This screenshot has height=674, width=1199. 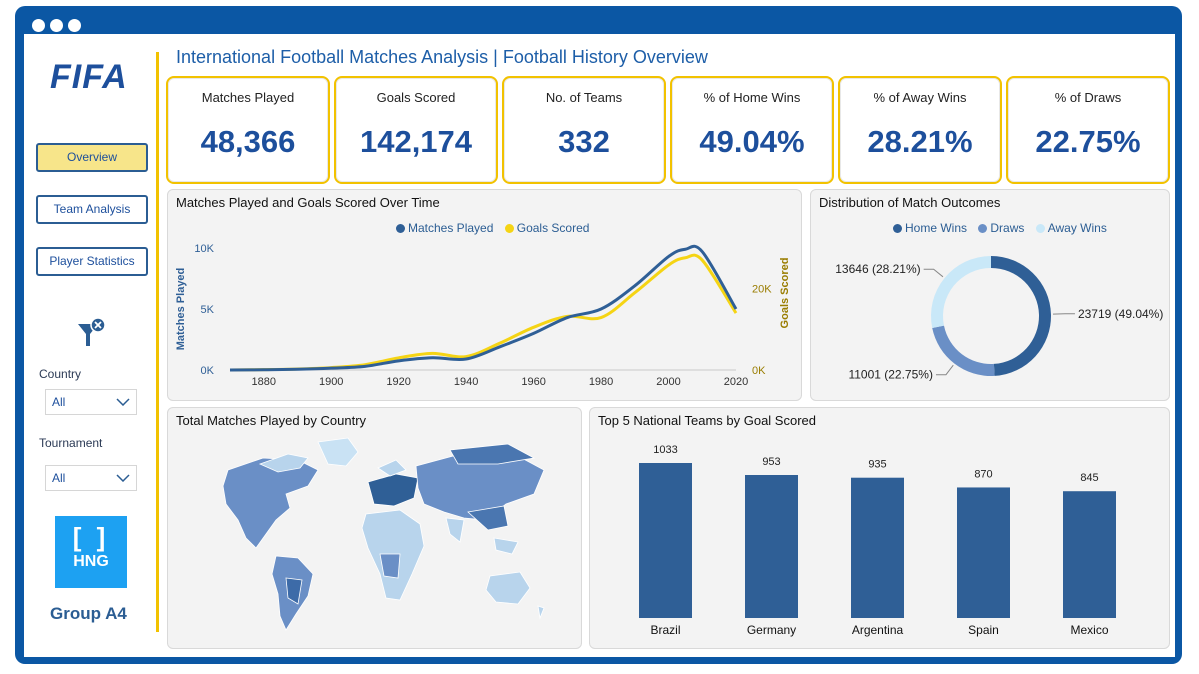 I want to click on donut-slice-draws, so click(x=963, y=350).